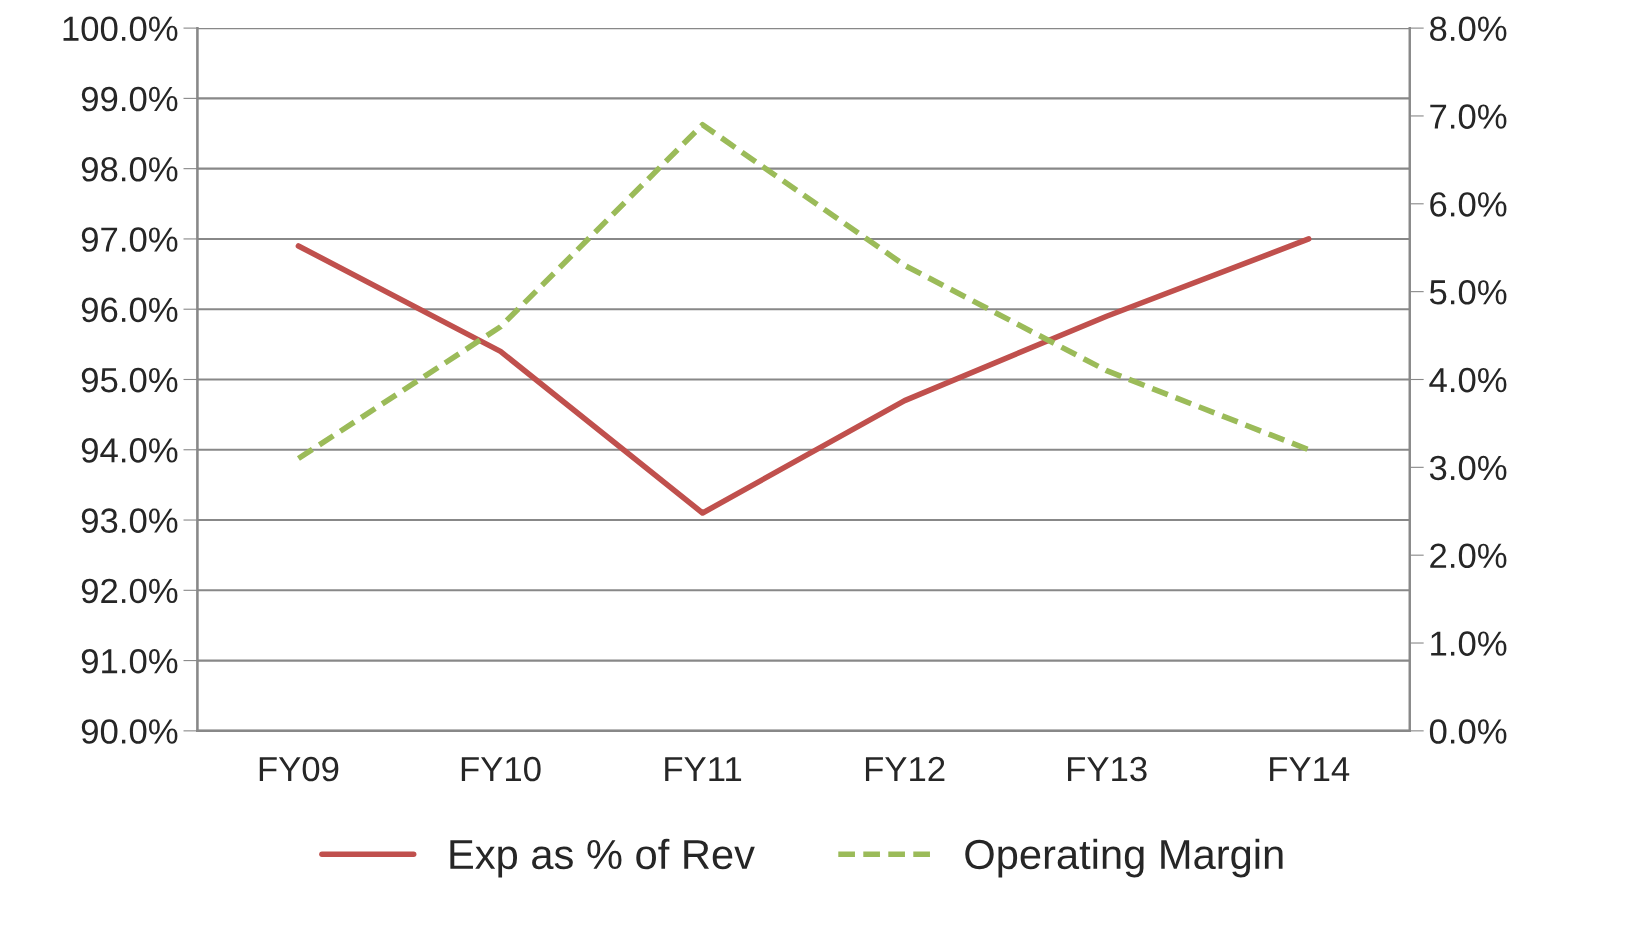  What do you see at coordinates (129, 99) in the screenshot?
I see `y-tick-label: 99.0%` at bounding box center [129, 99].